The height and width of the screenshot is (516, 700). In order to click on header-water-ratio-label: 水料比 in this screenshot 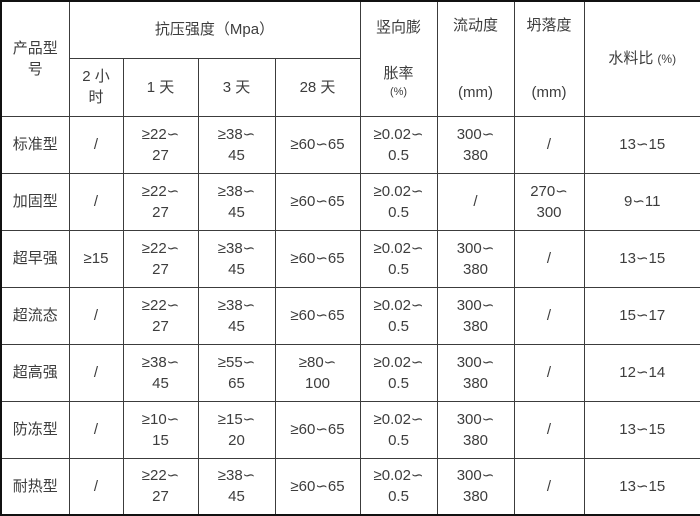, I will do `click(631, 58)`.